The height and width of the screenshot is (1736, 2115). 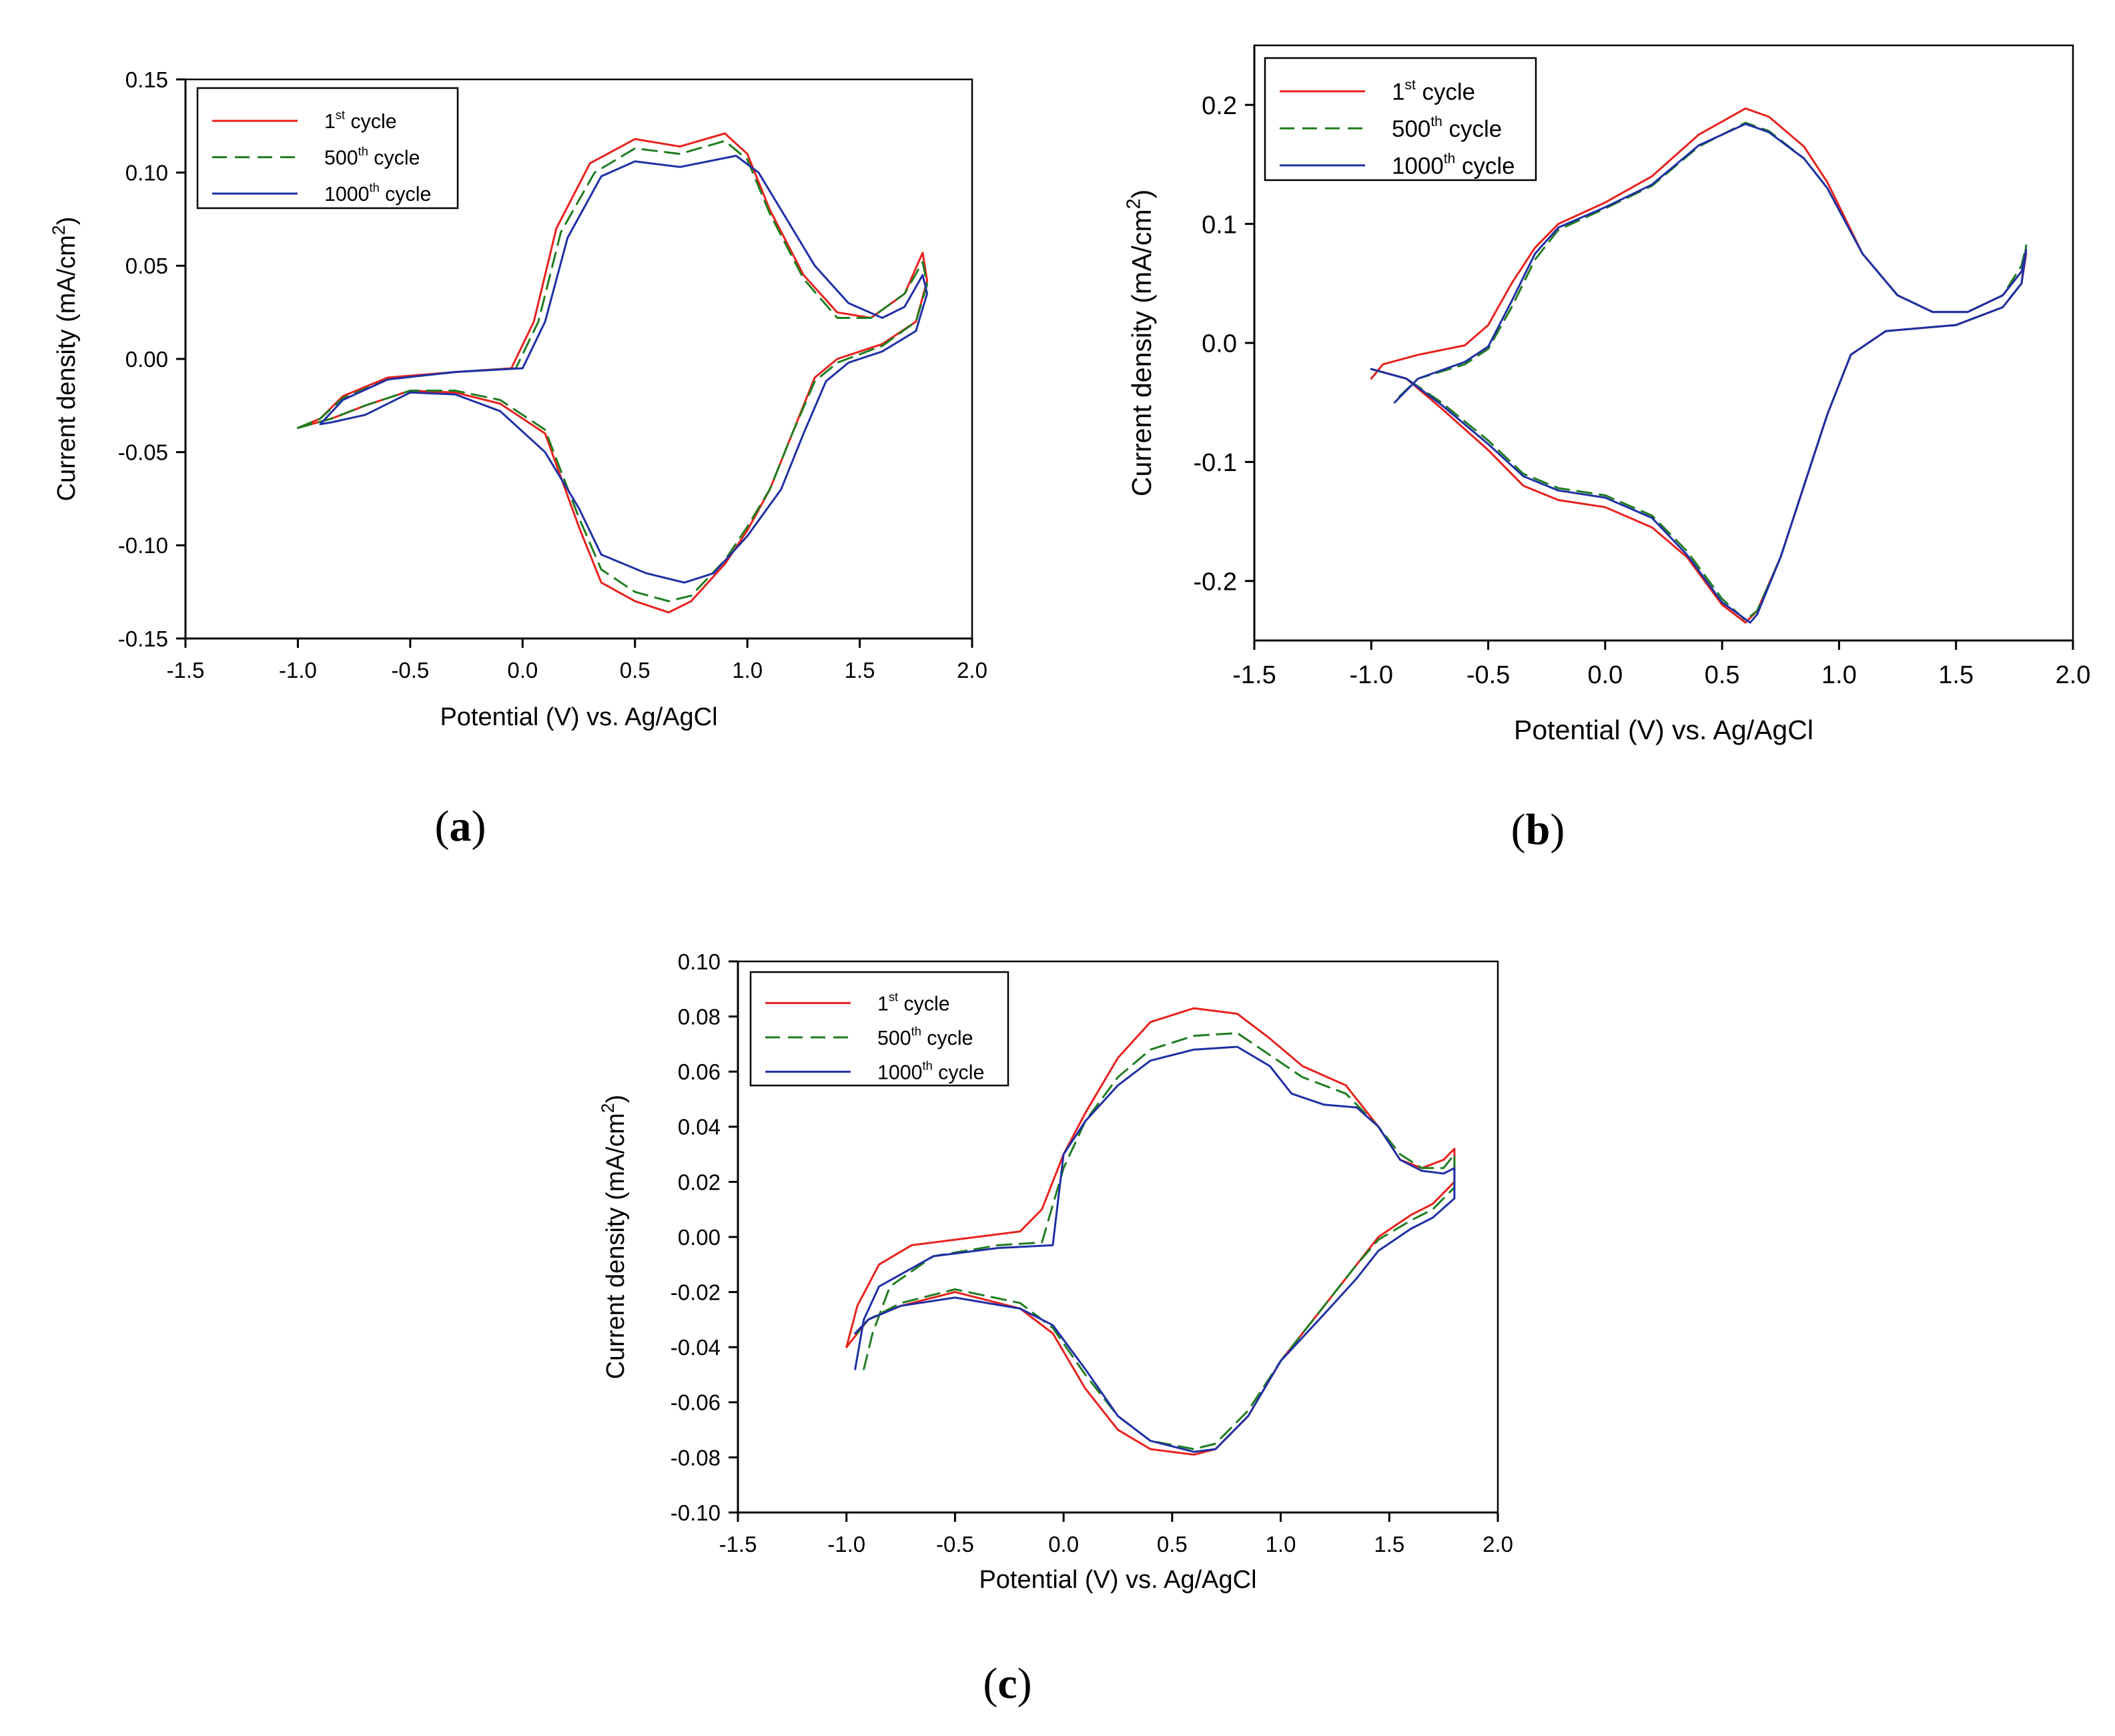 I want to click on x-tick-label: 2.0, so click(x=972, y=670).